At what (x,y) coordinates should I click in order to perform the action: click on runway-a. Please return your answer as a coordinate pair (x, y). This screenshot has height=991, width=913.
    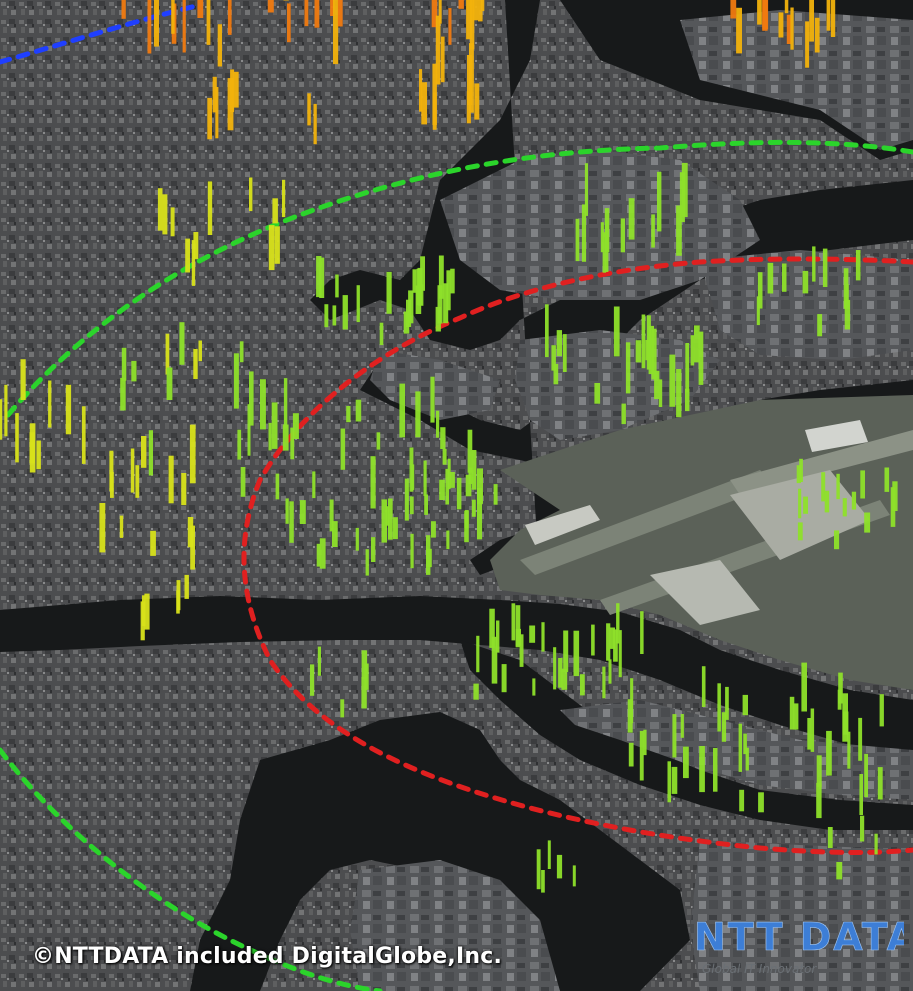
    Looking at the image, I should click on (647, 522).